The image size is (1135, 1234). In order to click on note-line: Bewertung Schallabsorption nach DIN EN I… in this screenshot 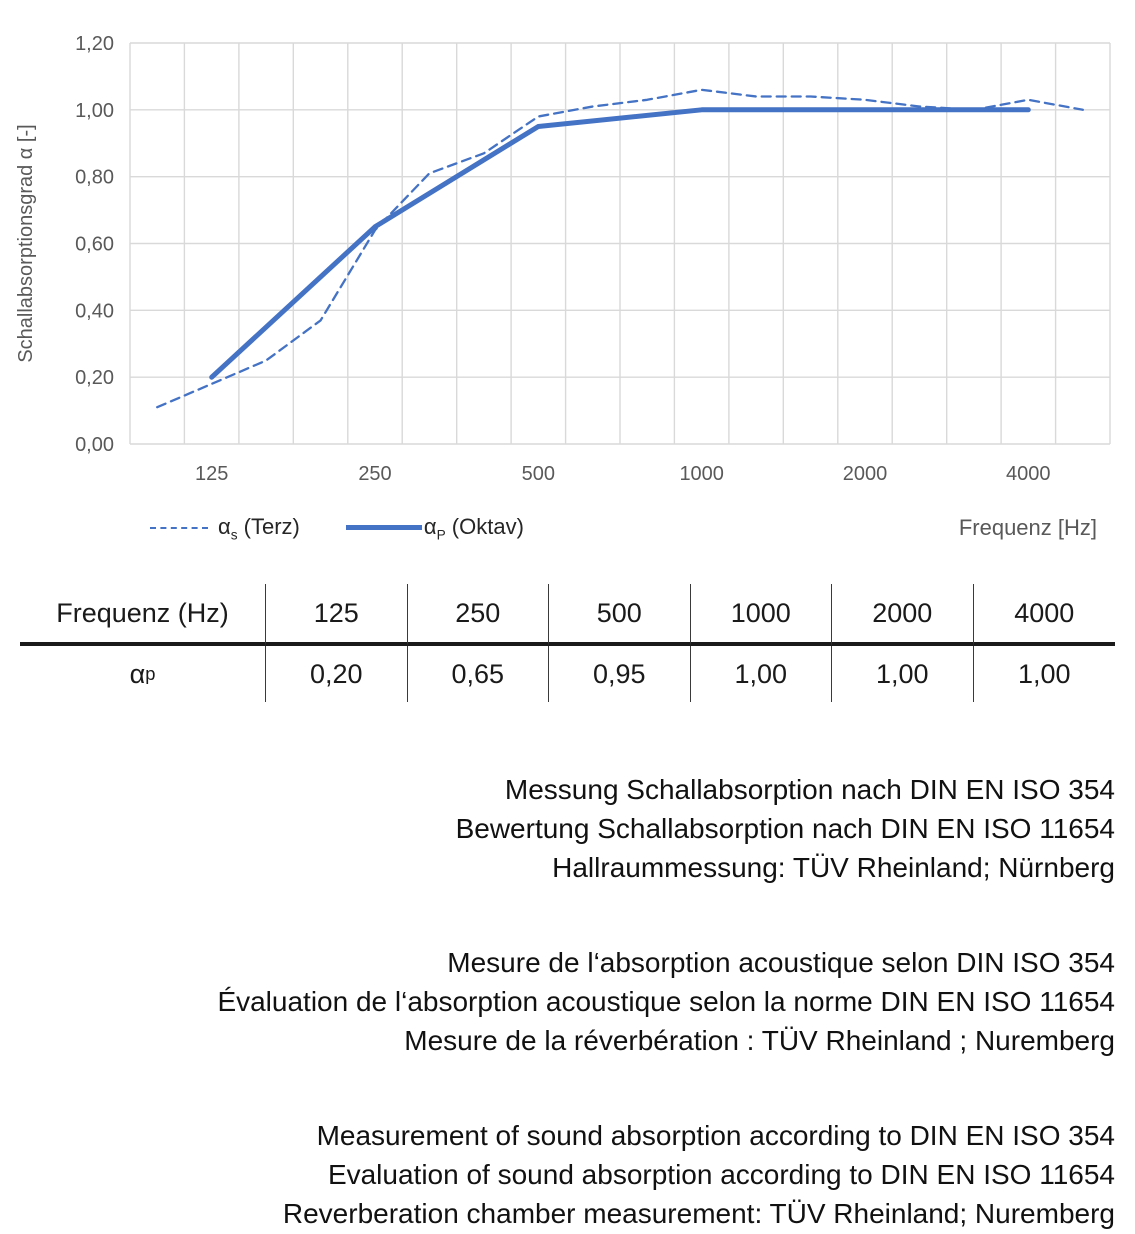, I will do `click(785, 828)`.